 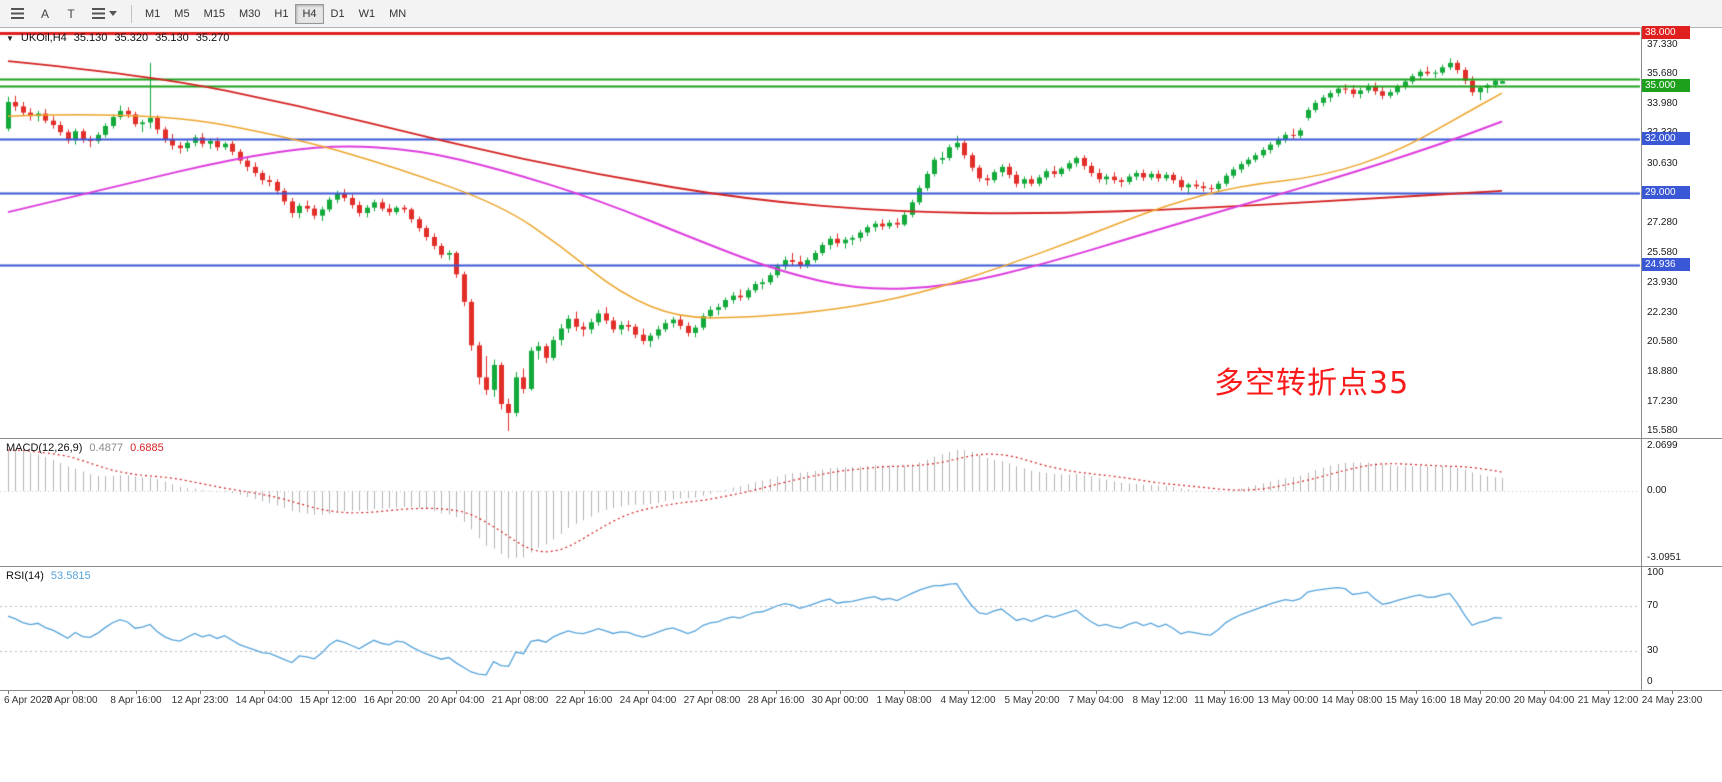 I want to click on macd-header: MACD(12,26,9) 0.4877 0.6885, so click(x=85, y=448).